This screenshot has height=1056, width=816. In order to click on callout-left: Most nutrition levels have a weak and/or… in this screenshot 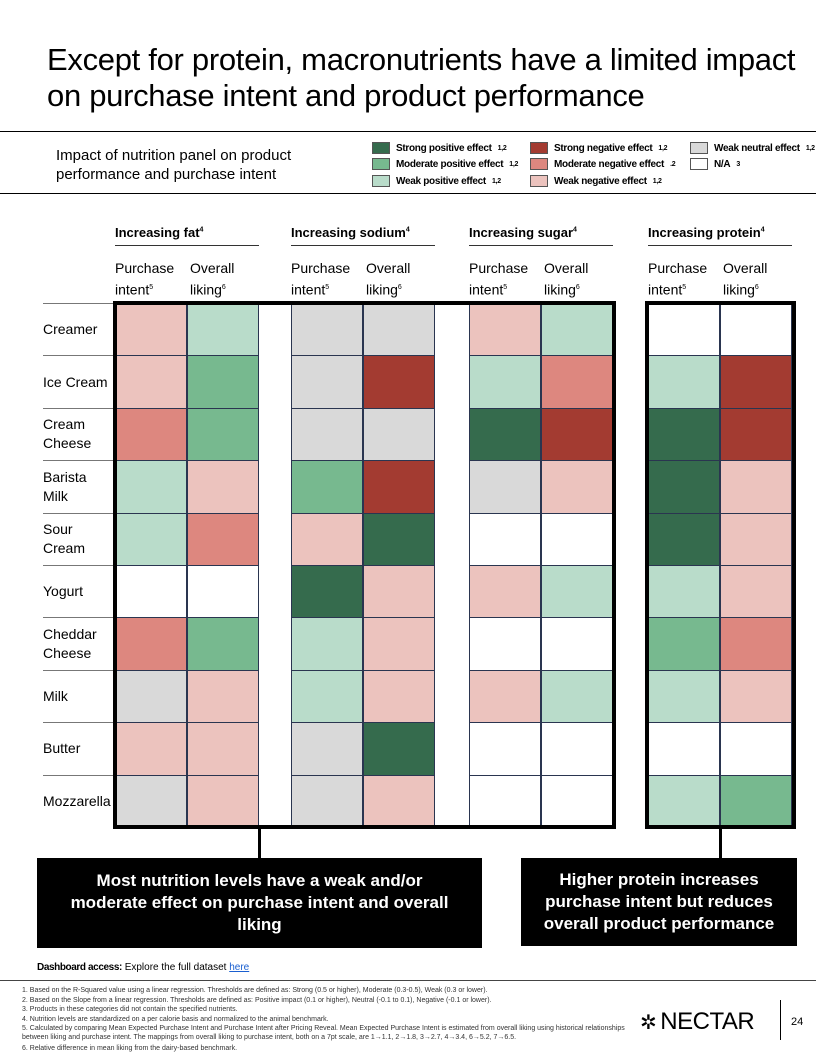, I will do `click(259, 903)`.